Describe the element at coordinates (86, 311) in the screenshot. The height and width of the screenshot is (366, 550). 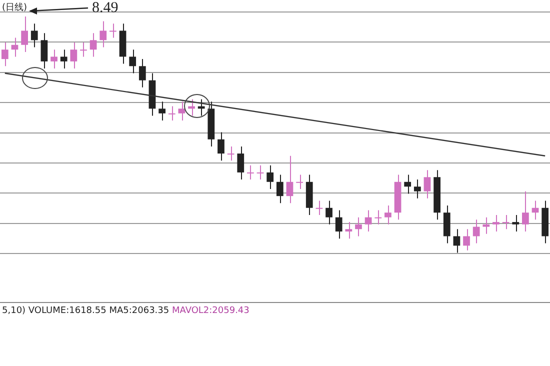
I see `text: 5,10) VOLUME:1618.55 MA5:2063.35` at that location.